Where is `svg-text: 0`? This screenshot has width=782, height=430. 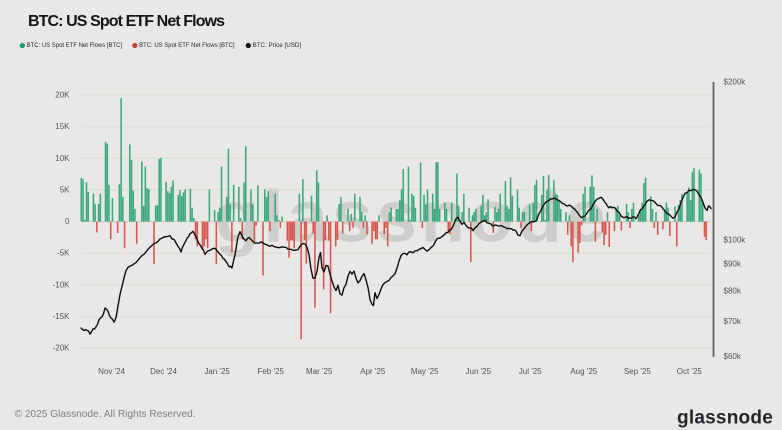 svg-text: 0 is located at coordinates (67, 221).